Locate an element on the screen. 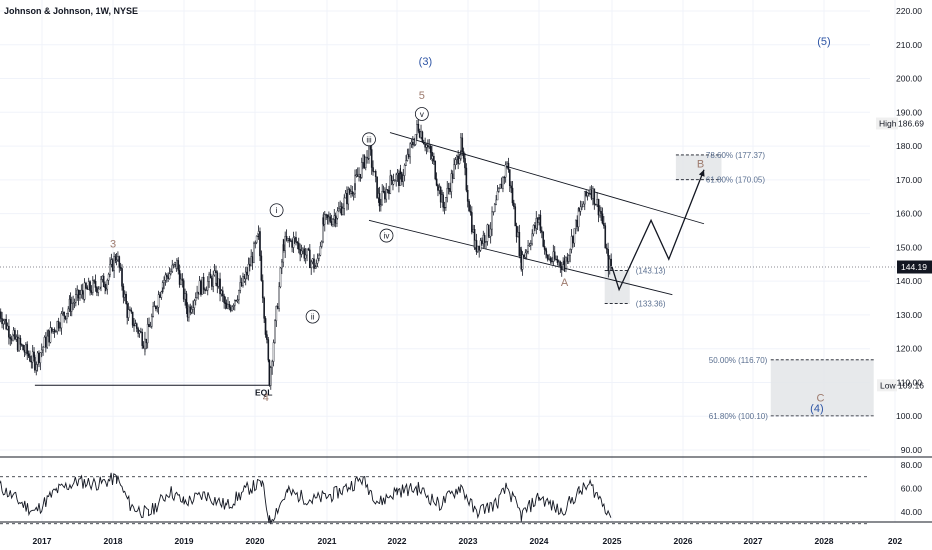 The height and width of the screenshot is (550, 932). wave-label-C: C is located at coordinates (820, 399).